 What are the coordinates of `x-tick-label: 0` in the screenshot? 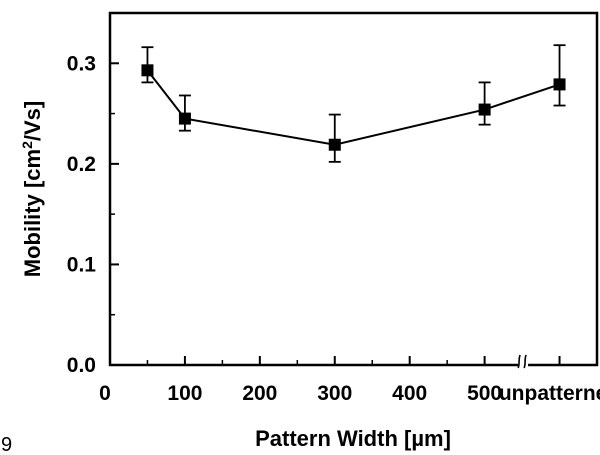 It's located at (105, 393).